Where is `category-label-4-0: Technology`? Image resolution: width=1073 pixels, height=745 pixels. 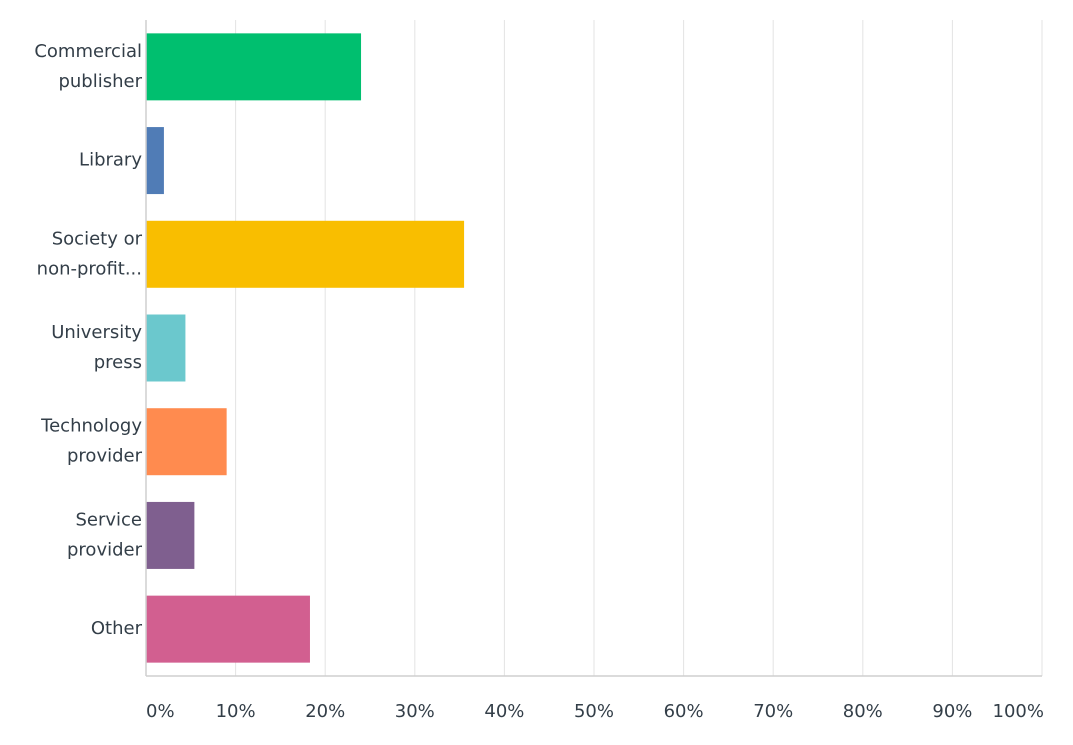 category-label-4-0: Technology is located at coordinates (91, 426).